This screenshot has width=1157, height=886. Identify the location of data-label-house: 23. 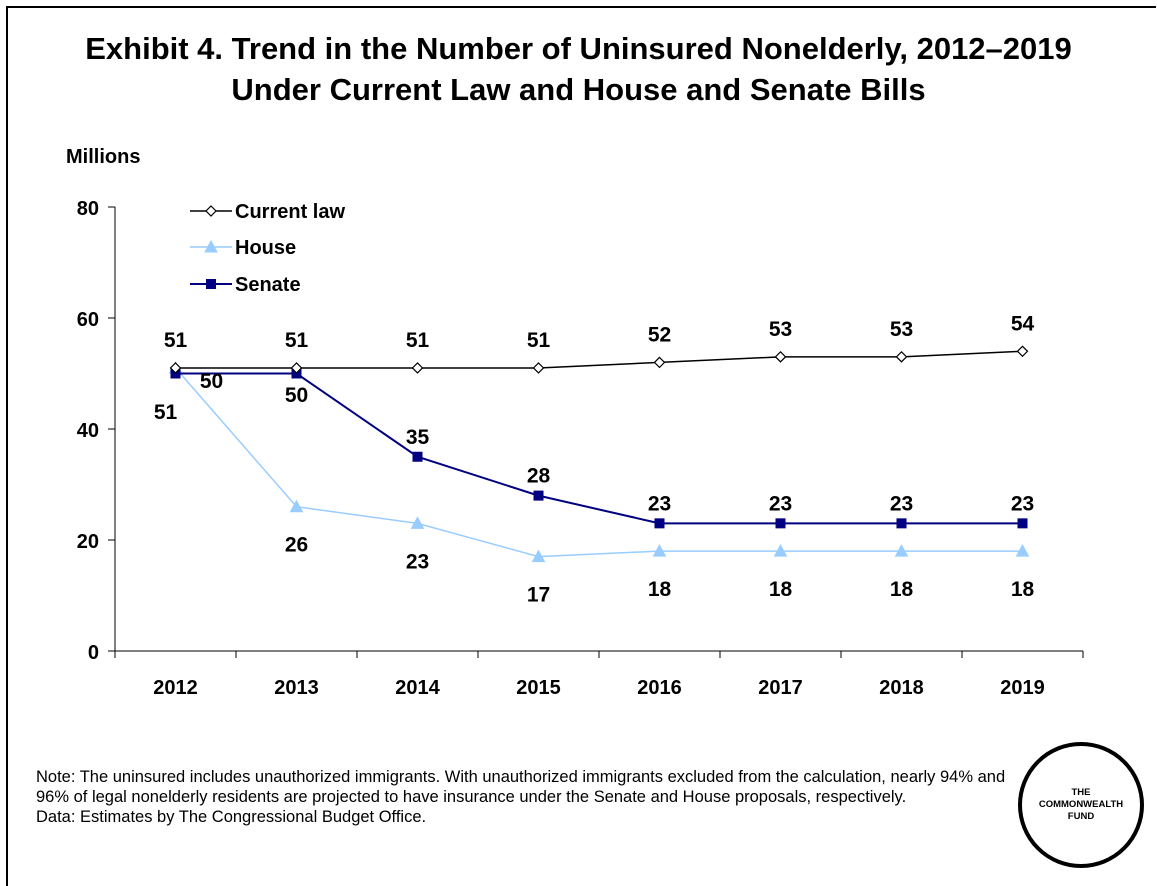
(417, 561).